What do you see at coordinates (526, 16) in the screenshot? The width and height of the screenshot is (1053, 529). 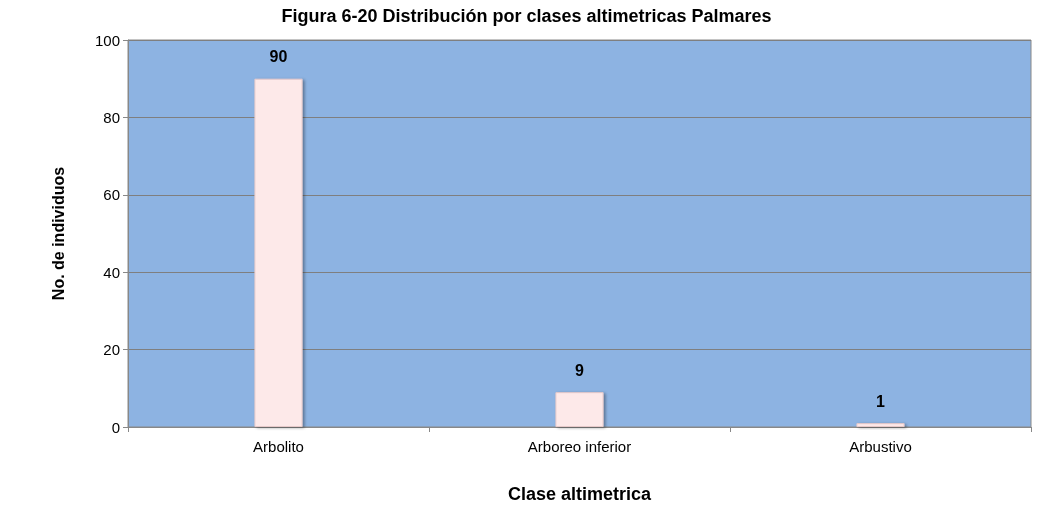 I see `chart-title: Figura 6-20 Distribución por clases altimetricas Palmares` at bounding box center [526, 16].